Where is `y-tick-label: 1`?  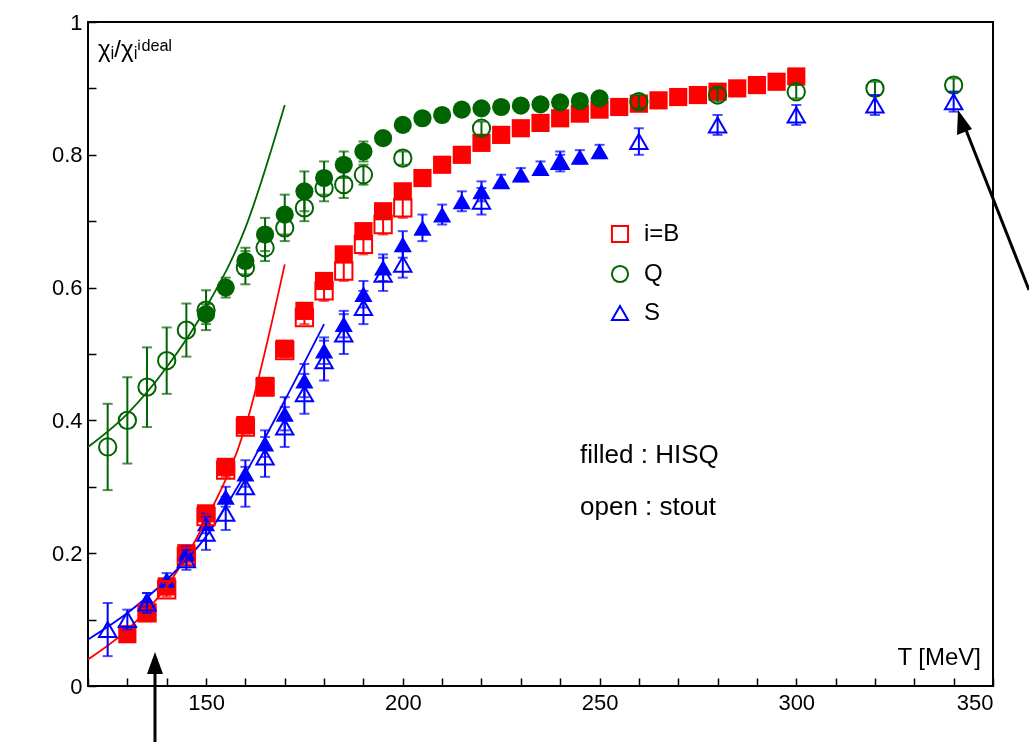 y-tick-label: 1 is located at coordinates (76, 22).